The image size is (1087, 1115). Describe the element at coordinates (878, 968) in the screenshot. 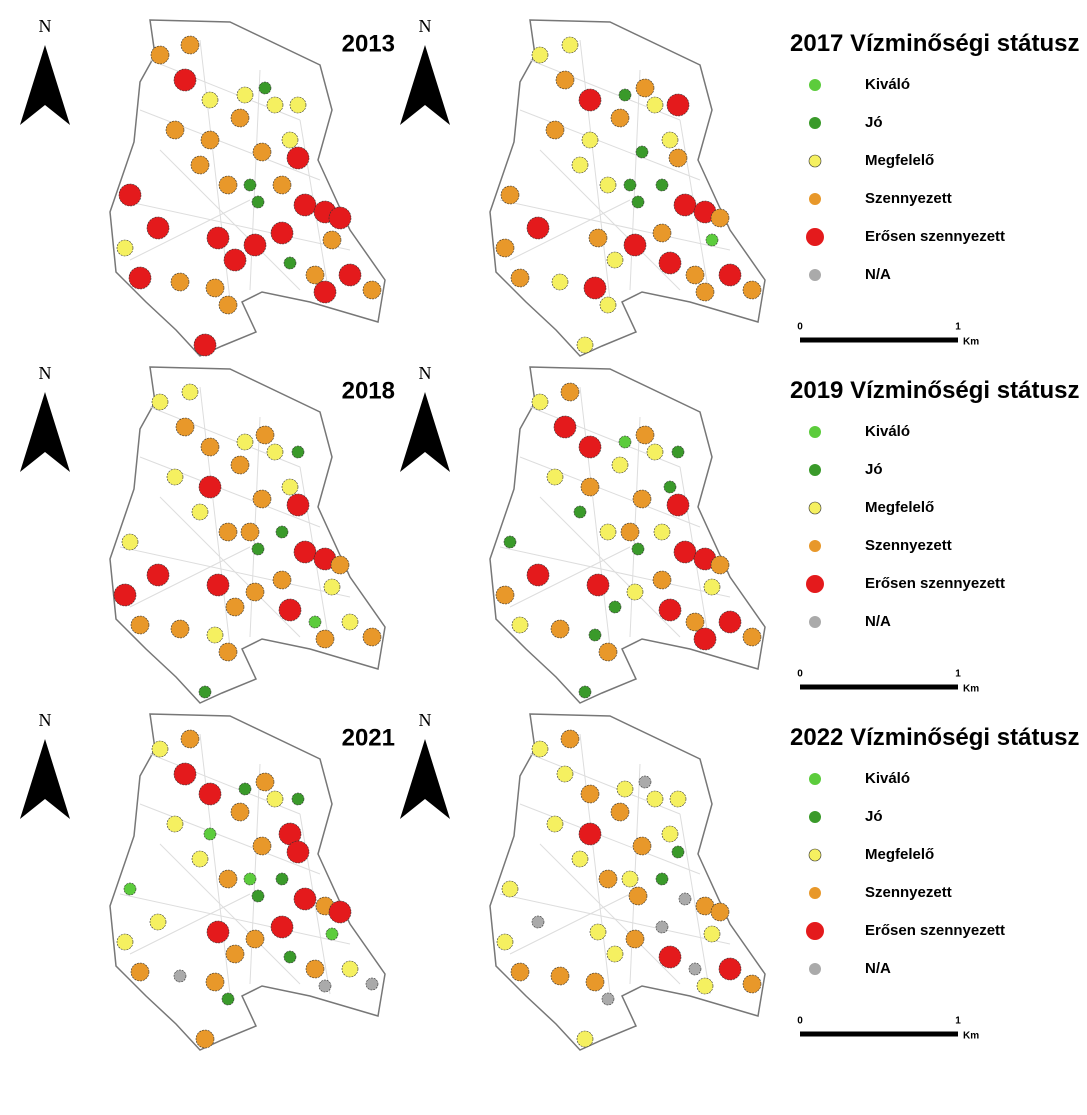

I see `legend-label: N/A` at that location.